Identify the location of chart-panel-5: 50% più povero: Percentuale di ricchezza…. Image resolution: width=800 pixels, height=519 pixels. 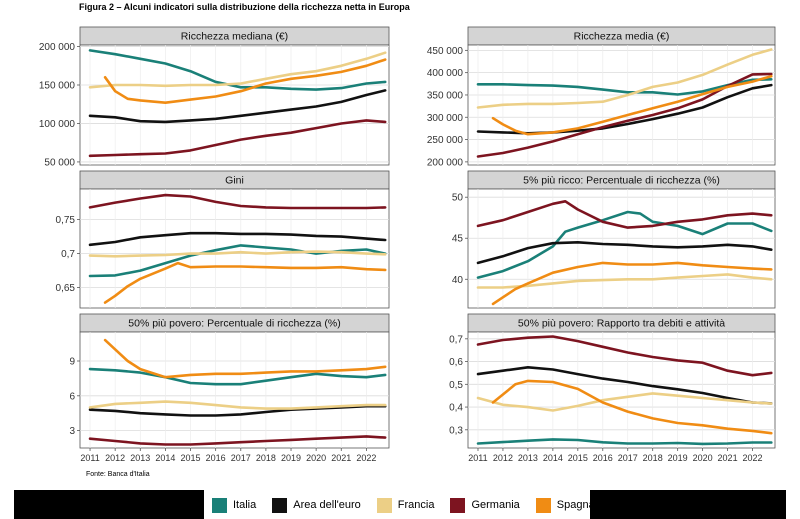
(229, 388).